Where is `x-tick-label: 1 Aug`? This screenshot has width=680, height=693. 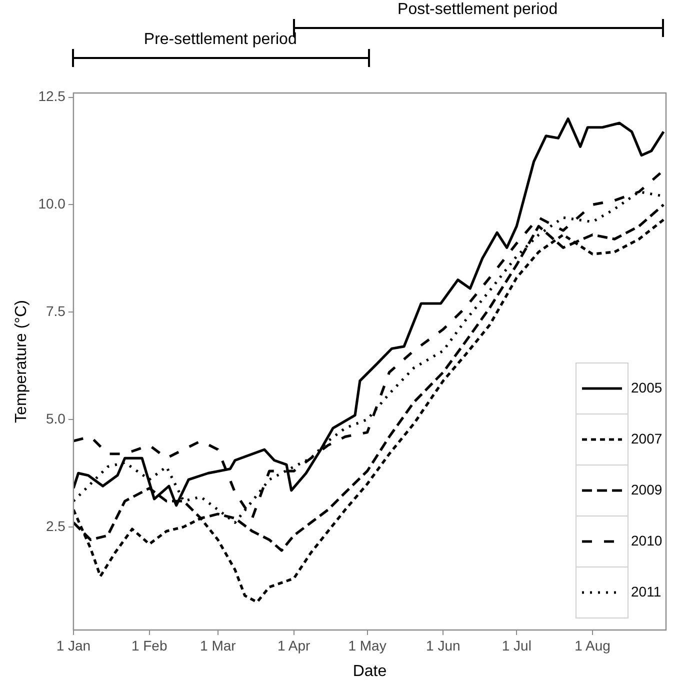 x-tick-label: 1 Aug is located at coordinates (592, 645).